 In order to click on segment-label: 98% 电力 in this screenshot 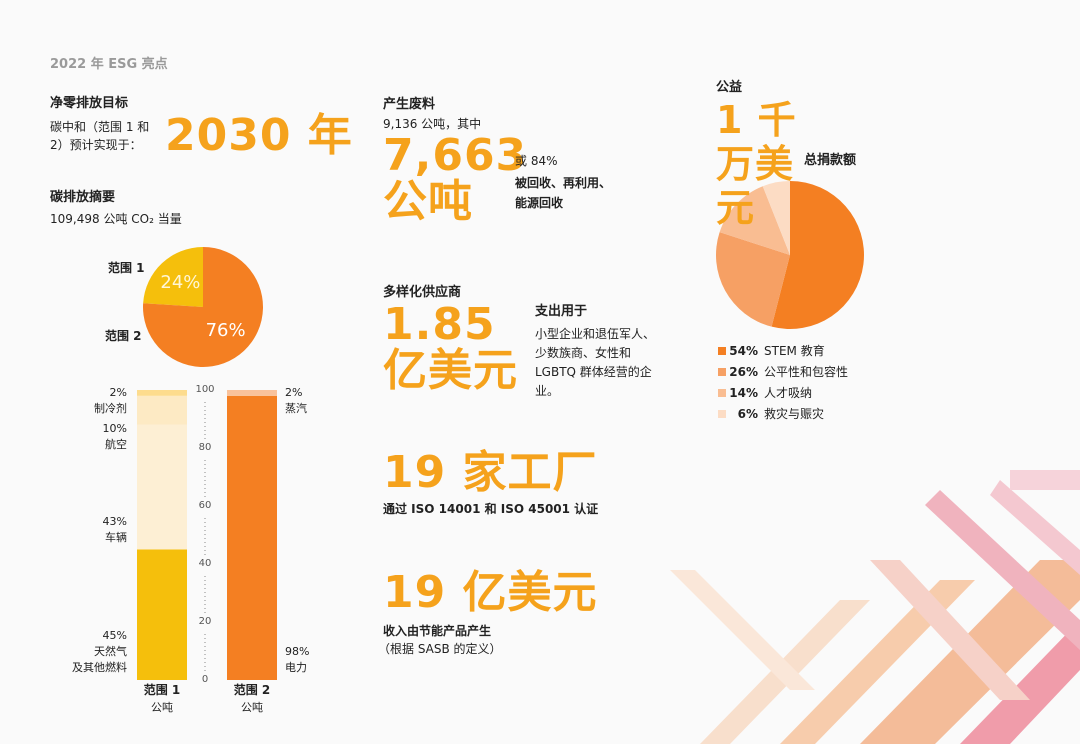, I will do `click(325, 660)`.